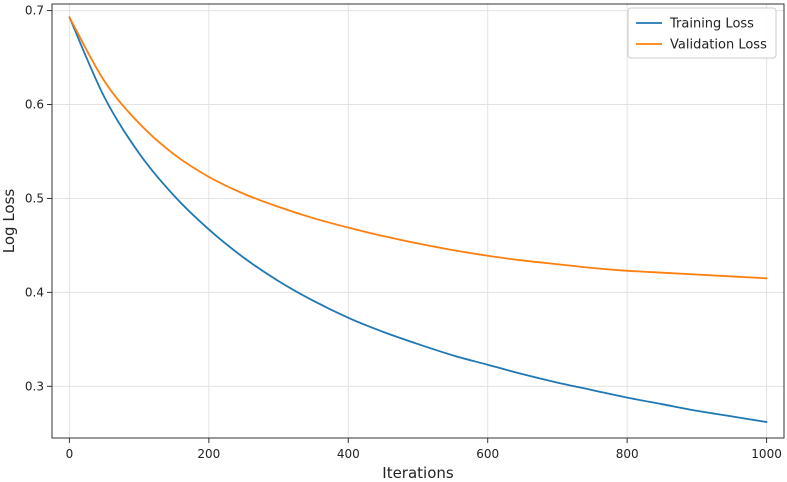 The width and height of the screenshot is (787, 482). What do you see at coordinates (34, 11) in the screenshot?
I see `y-tick-label: 0.7` at bounding box center [34, 11].